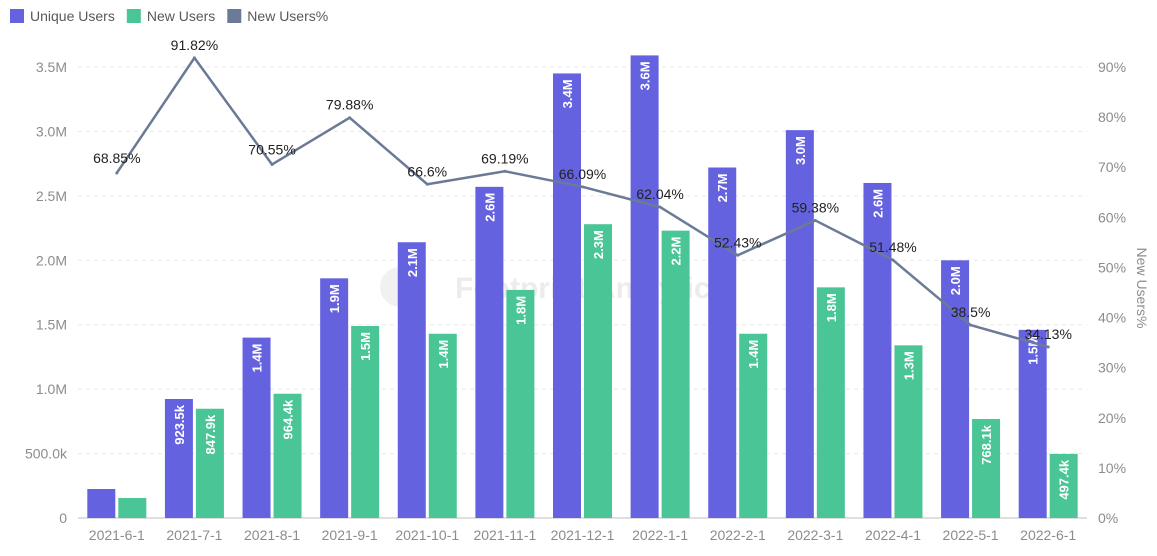  Describe the element at coordinates (504, 535) in the screenshot. I see `x-tick-label: 2021-11-1` at that location.